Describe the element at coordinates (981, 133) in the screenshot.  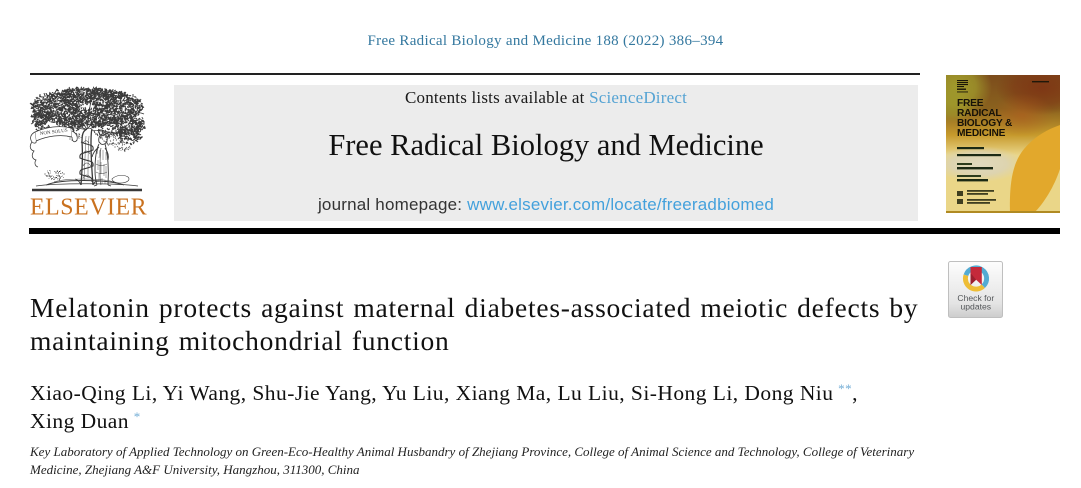
I see `svg-text: MEDICINE` at that location.